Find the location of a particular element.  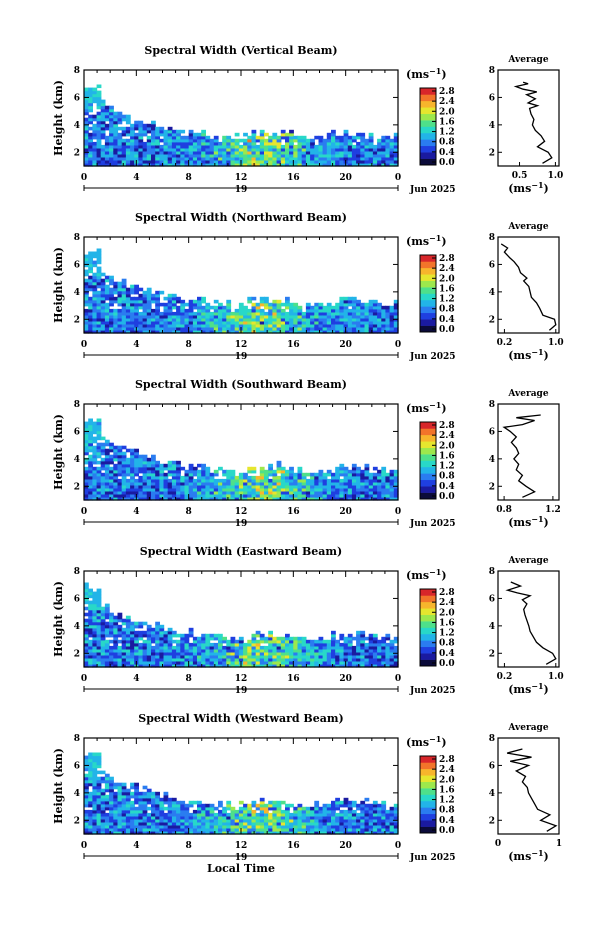

colorbar-segment is located at coordinates (428, 155).